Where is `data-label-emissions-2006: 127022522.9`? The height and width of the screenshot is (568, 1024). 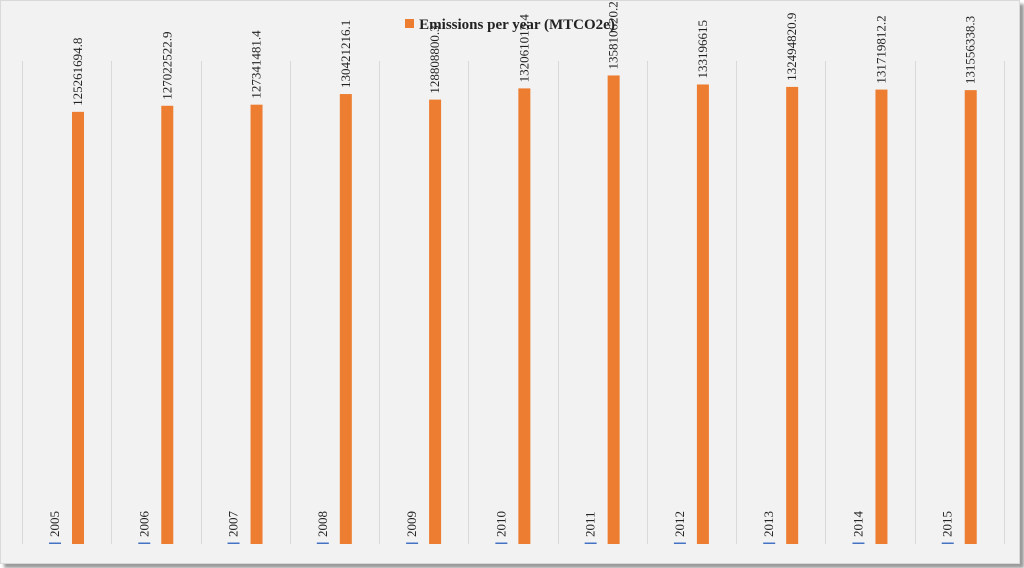
data-label-emissions-2006: 127022522.9 is located at coordinates (166, 66).